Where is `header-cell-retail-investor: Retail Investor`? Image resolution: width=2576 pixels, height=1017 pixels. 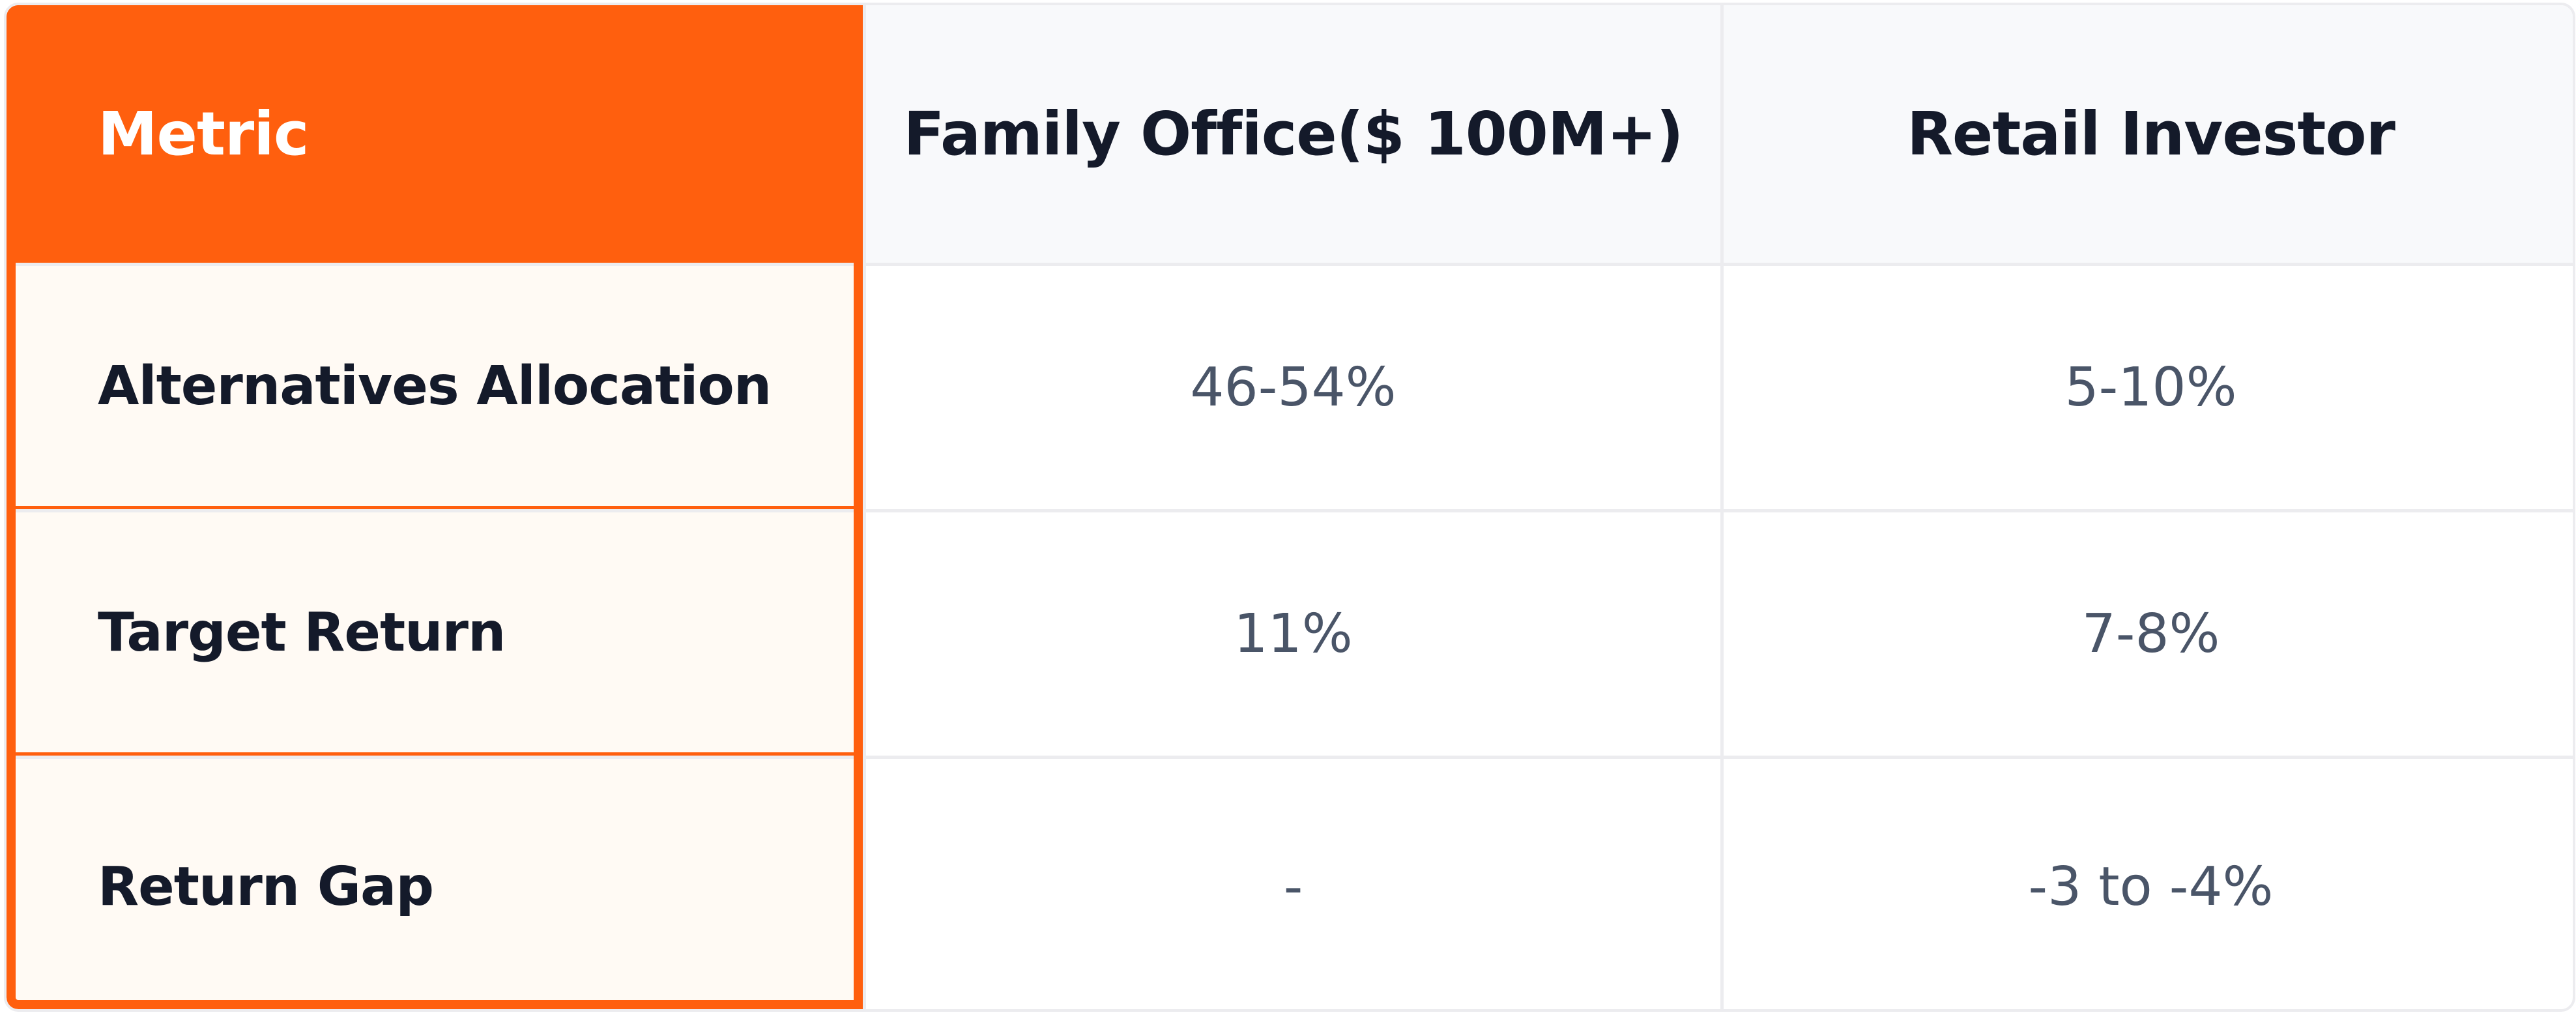 header-cell-retail-investor: Retail Investor is located at coordinates (2146, 134).